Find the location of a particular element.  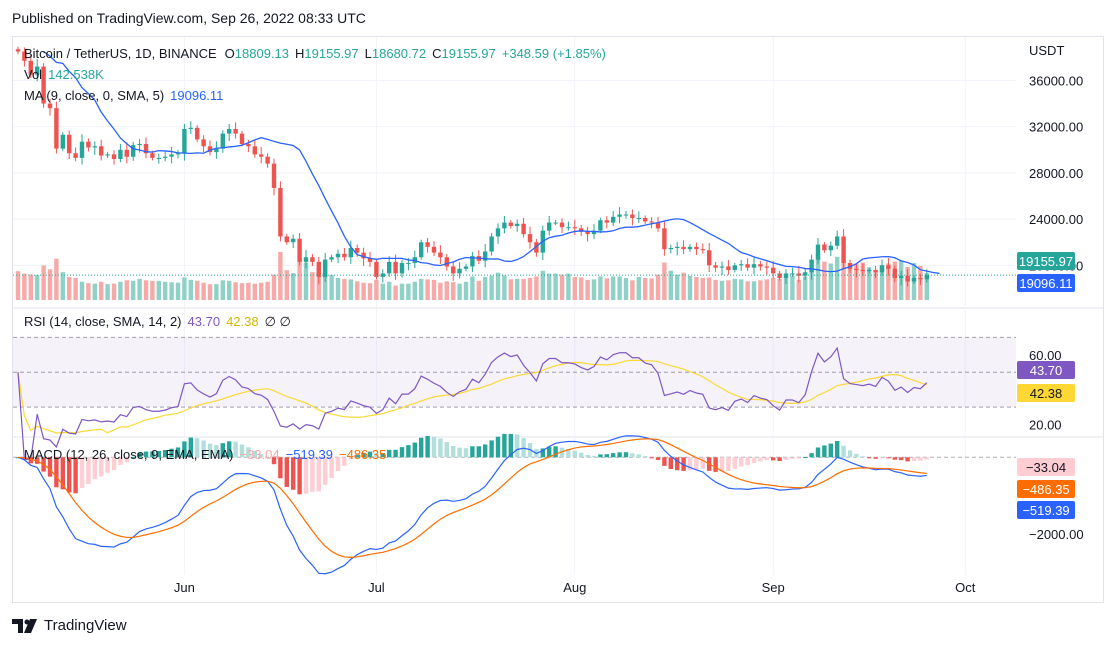

macd-value-badge: −519.39 is located at coordinates (1045, 510).